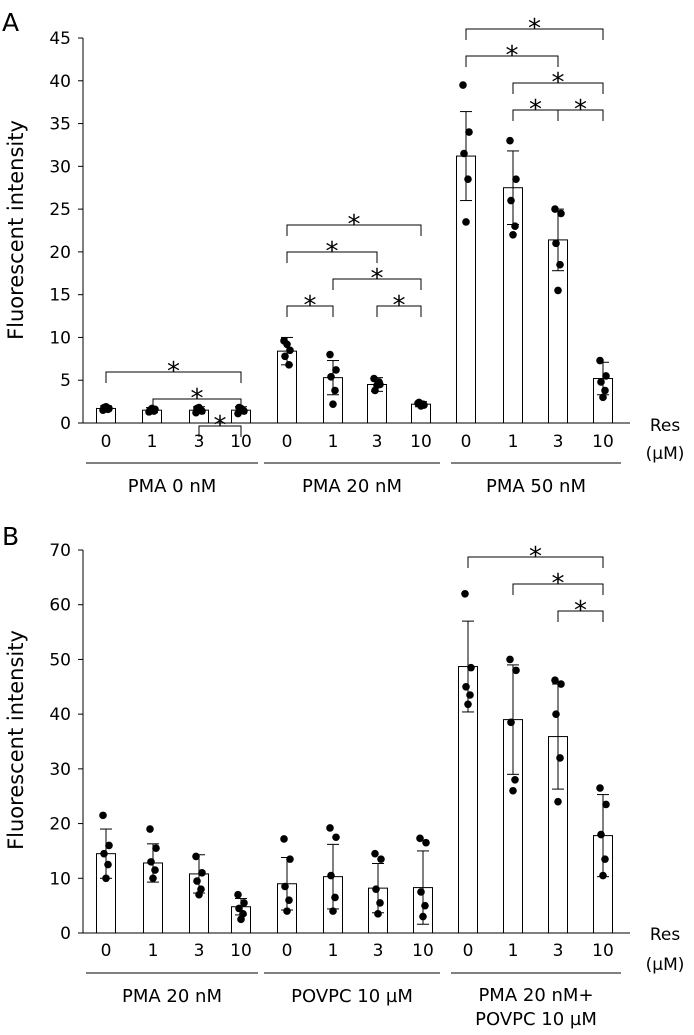  I want to click on y-tick-label: 10, so click(60, 338).